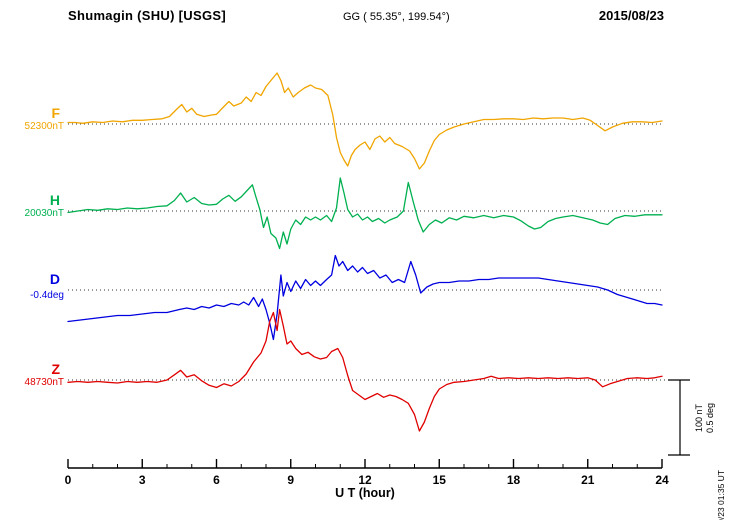 Image resolution: width=730 pixels, height=520 pixels. I want to click on x-tick-label: 24, so click(662, 480).